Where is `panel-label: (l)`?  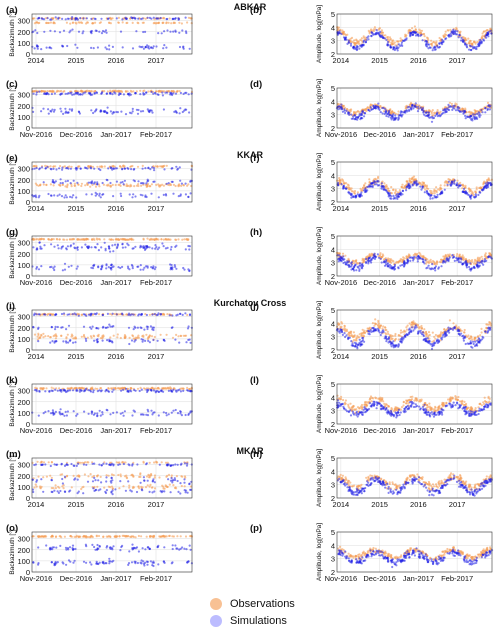
panel-label: (l) is located at coordinates (254, 380).